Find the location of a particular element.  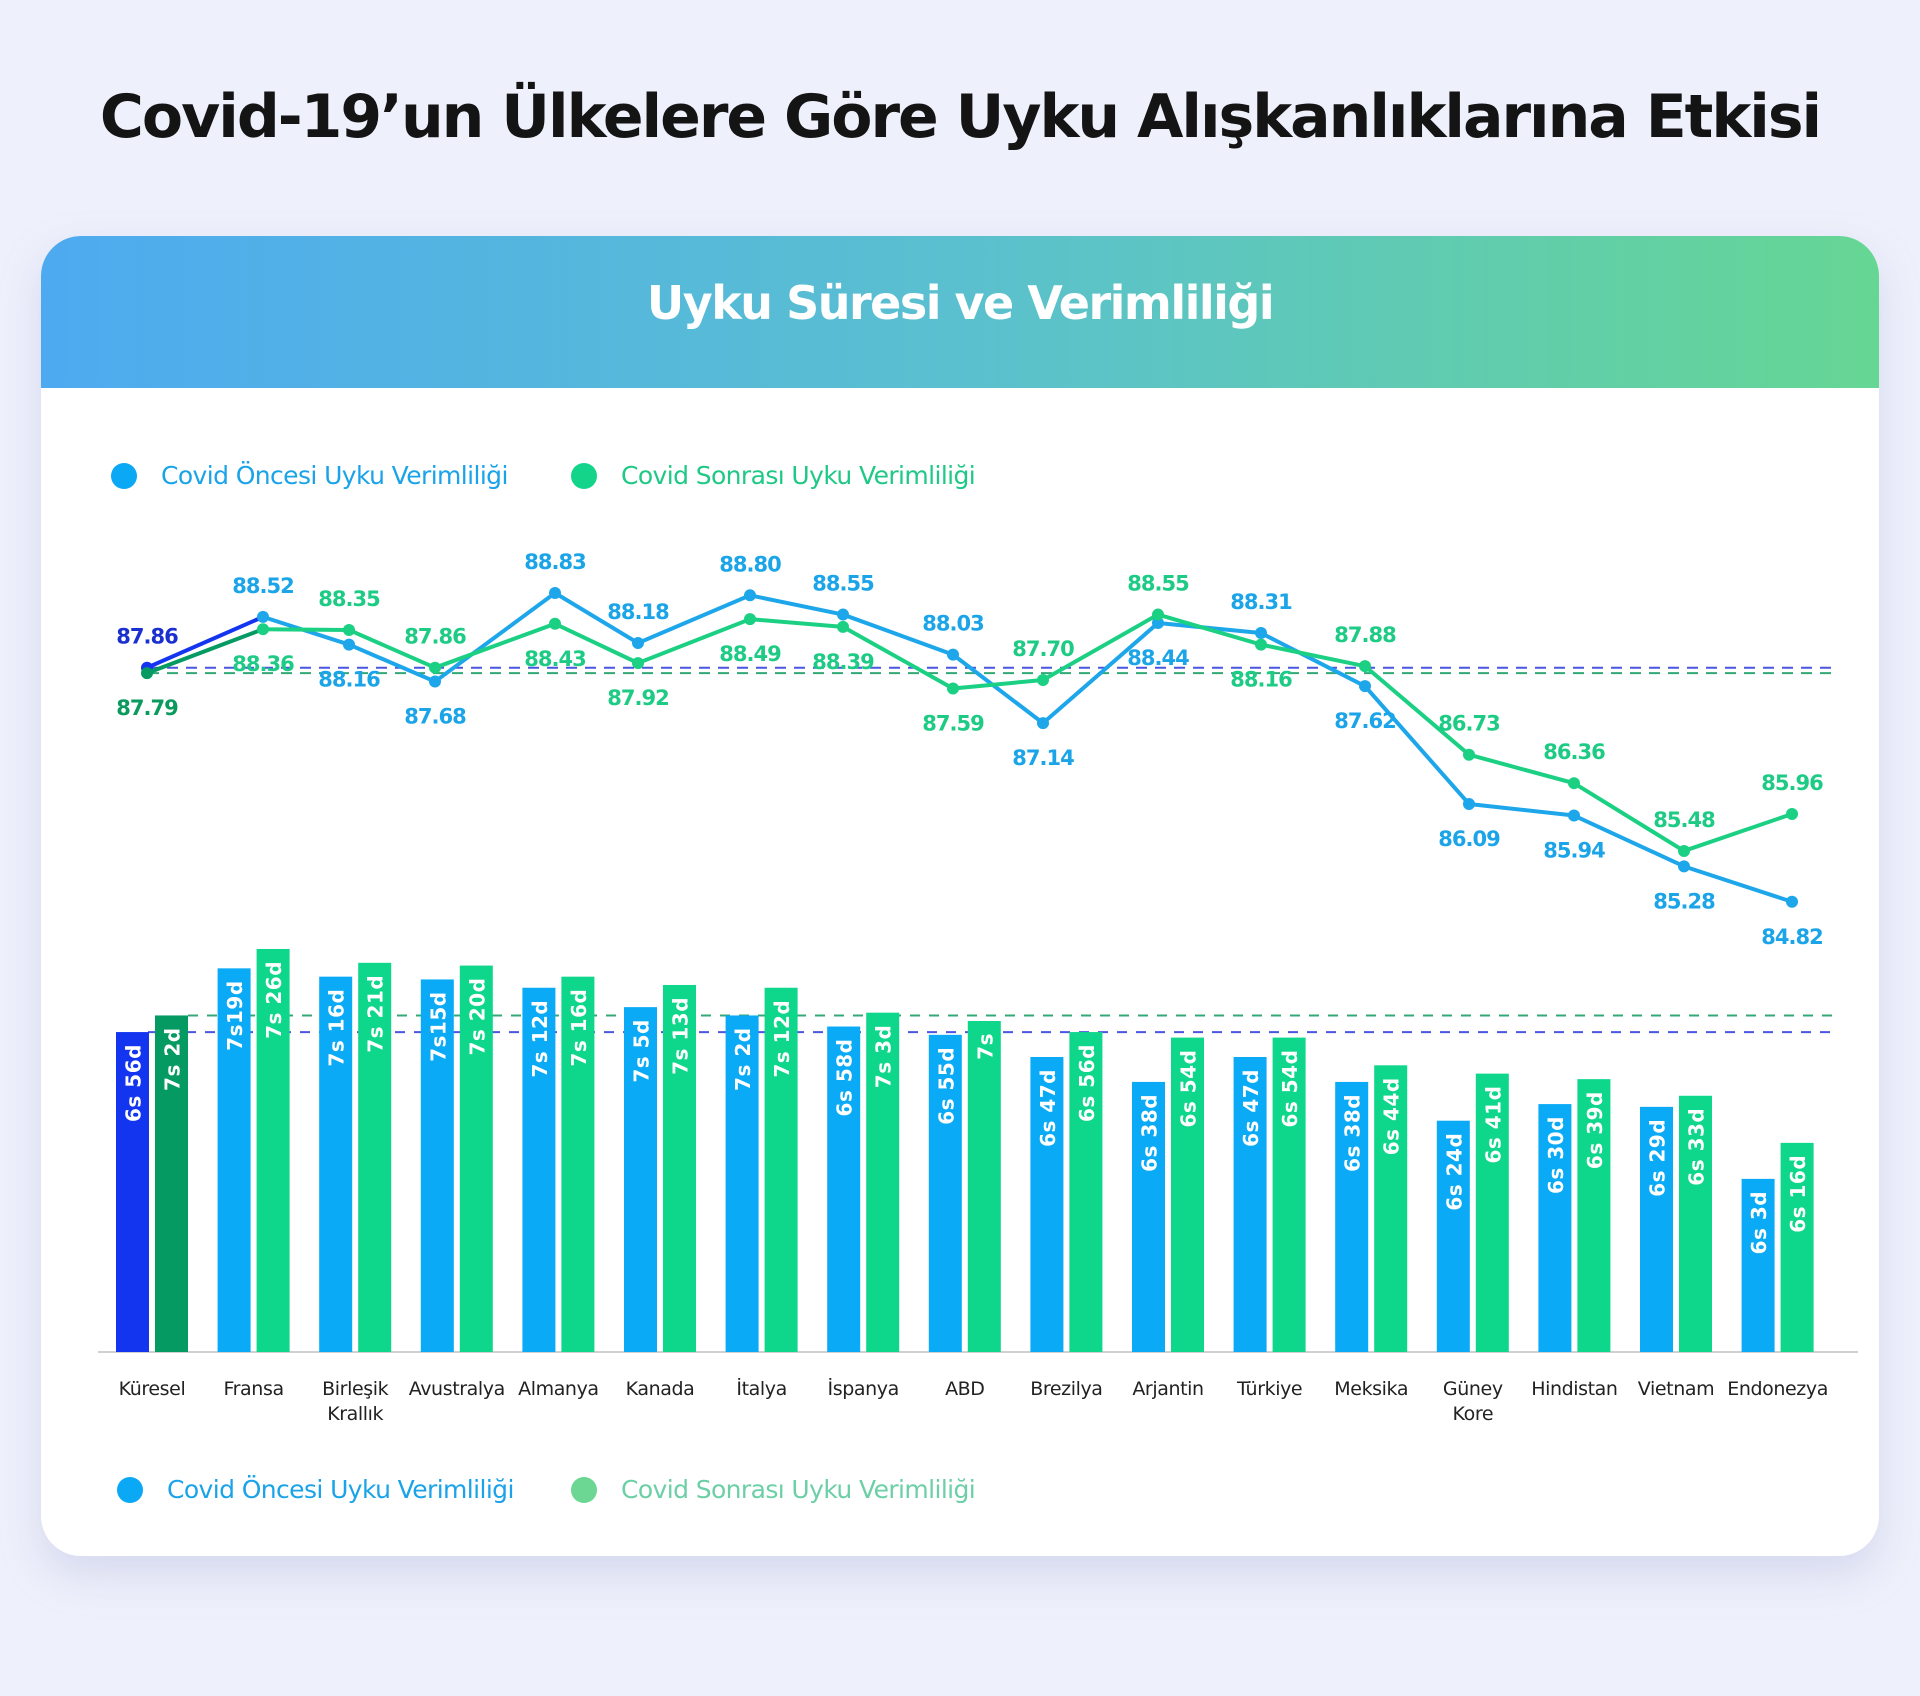

x-axis-label-line: Meksika is located at coordinates (1371, 1389).